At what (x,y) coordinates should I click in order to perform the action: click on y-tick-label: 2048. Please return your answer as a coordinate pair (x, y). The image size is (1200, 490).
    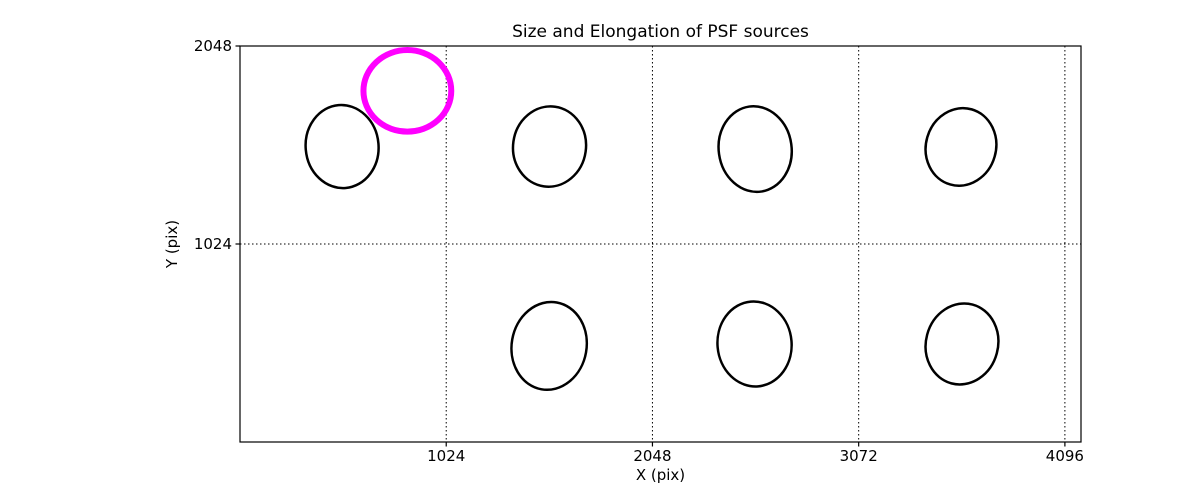
    Looking at the image, I should click on (213, 46).